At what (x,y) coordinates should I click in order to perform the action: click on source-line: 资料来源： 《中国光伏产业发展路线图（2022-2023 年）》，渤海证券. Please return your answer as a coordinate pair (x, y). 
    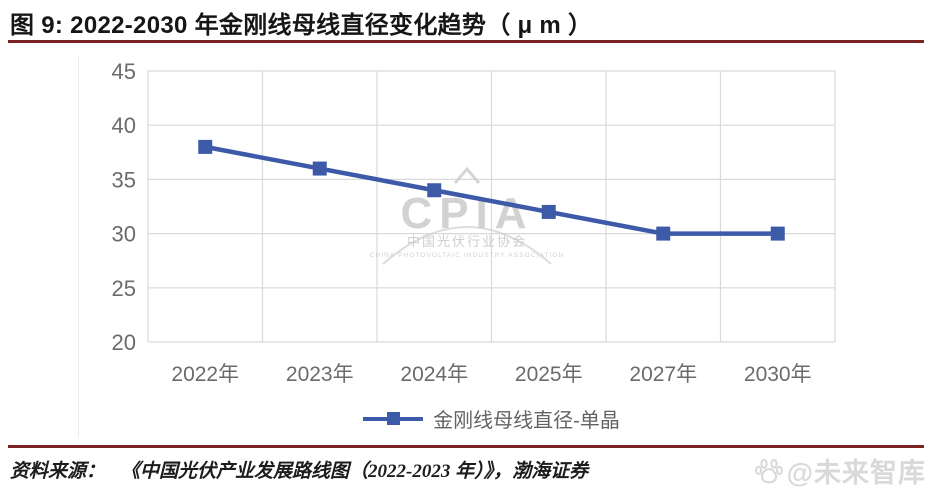
    Looking at the image, I should click on (299, 469).